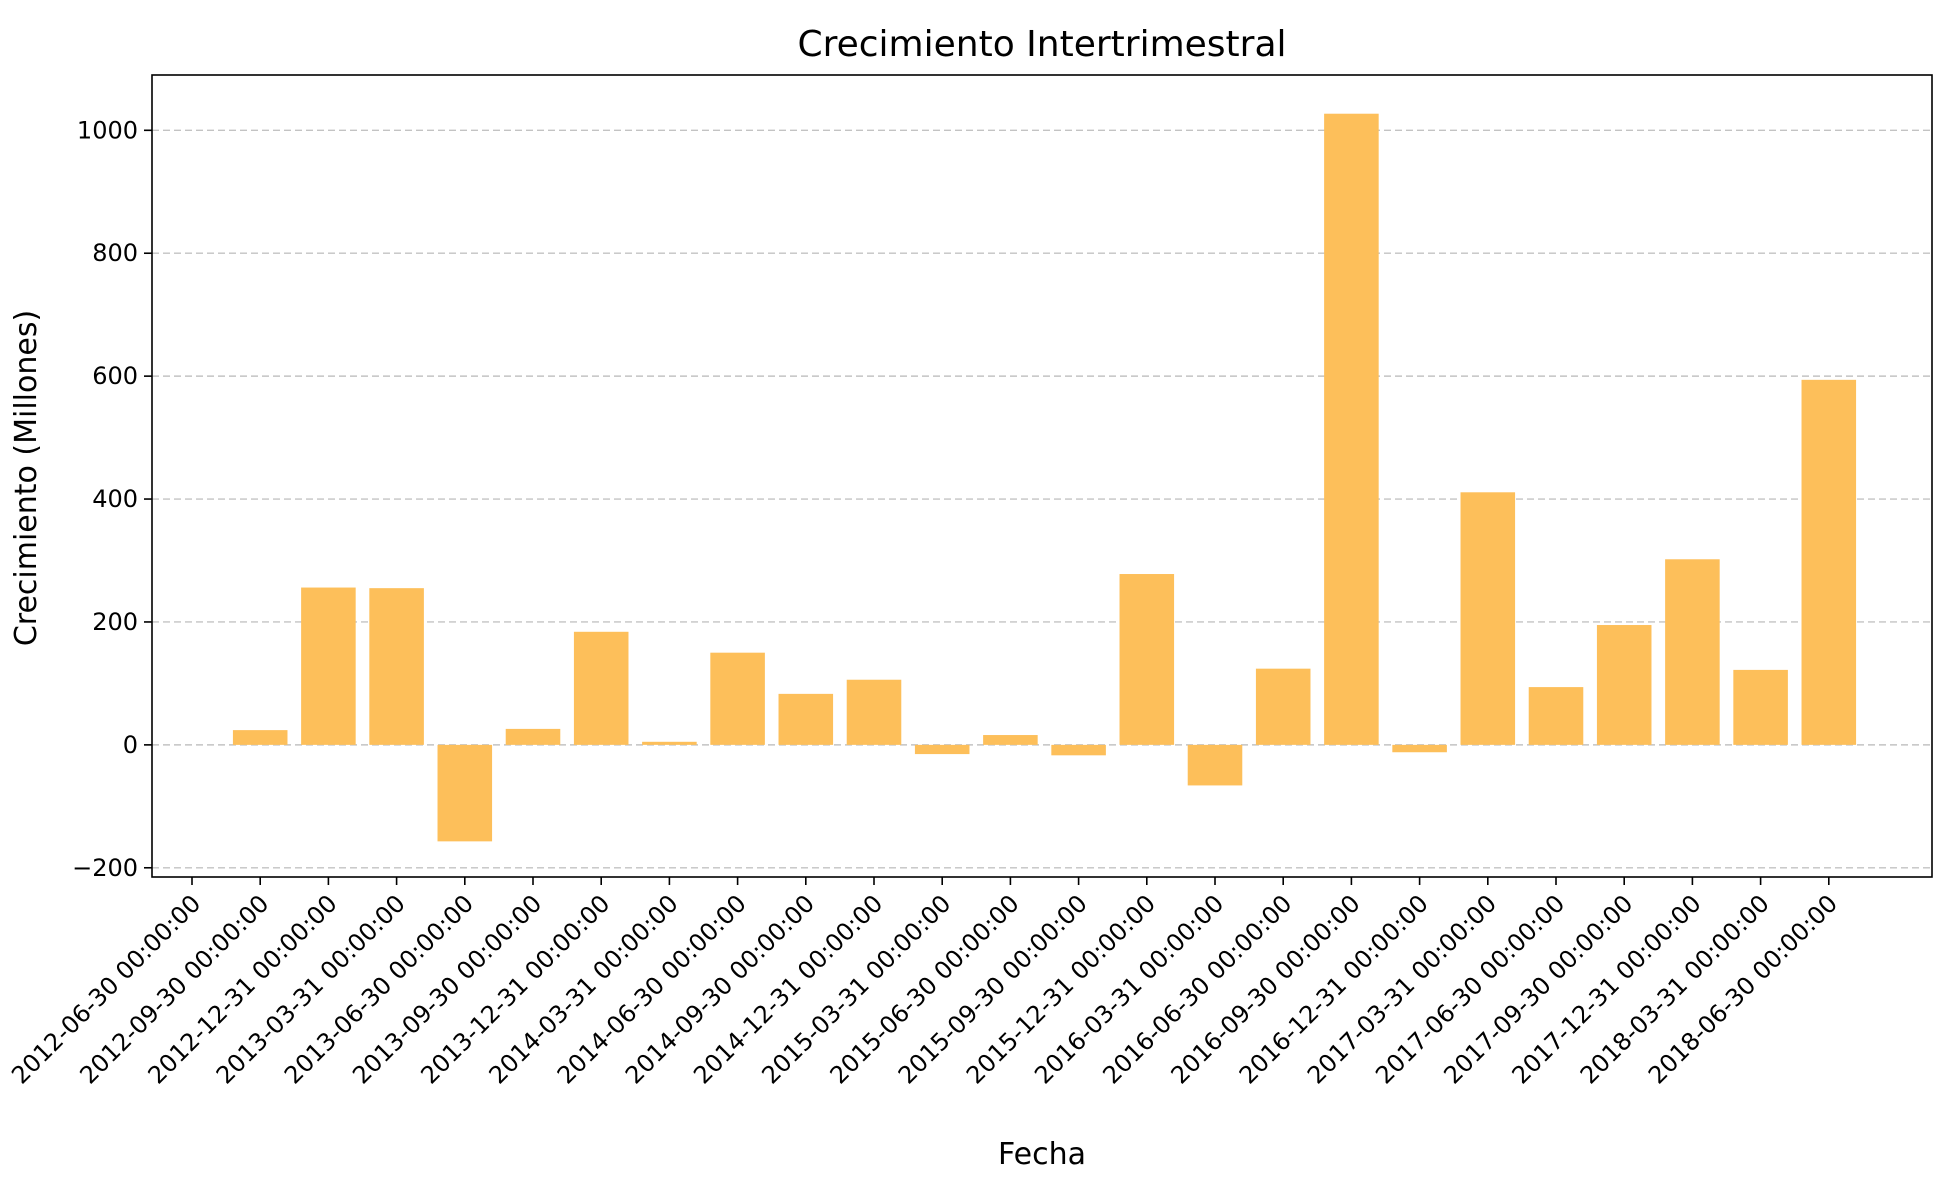  I want to click on y-axis-ticks: −200 0 200 400 600 800 1000, so click(112, 499).